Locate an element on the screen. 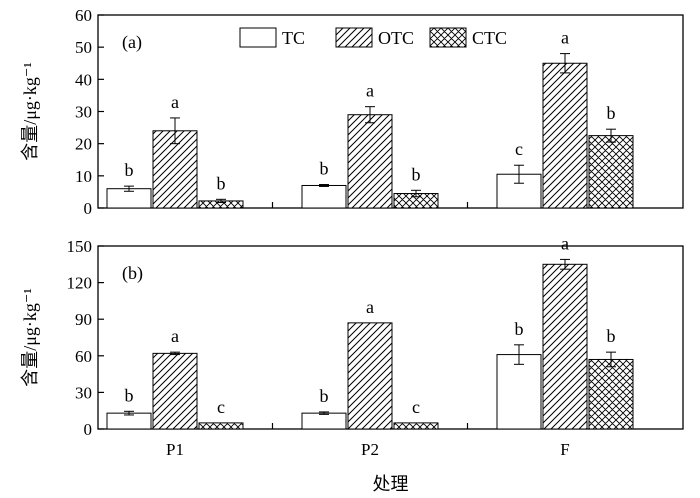 The image size is (700, 498). y-tick-label: 40 is located at coordinates (83, 79).